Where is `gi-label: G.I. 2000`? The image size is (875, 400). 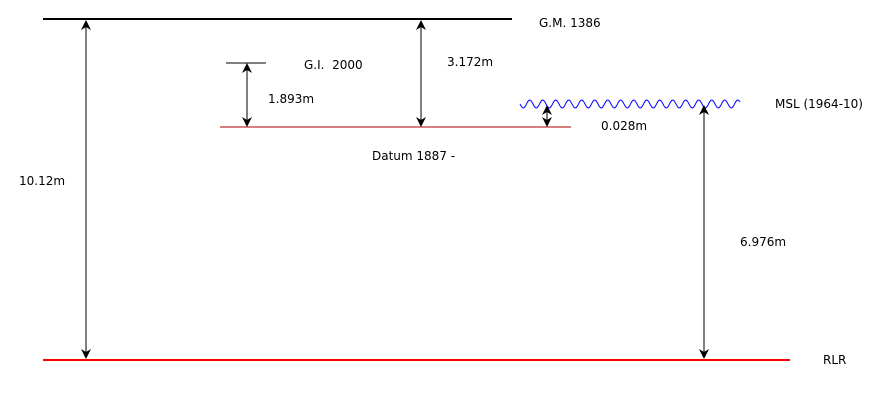
gi-label: G.I. 2000 is located at coordinates (333, 65).